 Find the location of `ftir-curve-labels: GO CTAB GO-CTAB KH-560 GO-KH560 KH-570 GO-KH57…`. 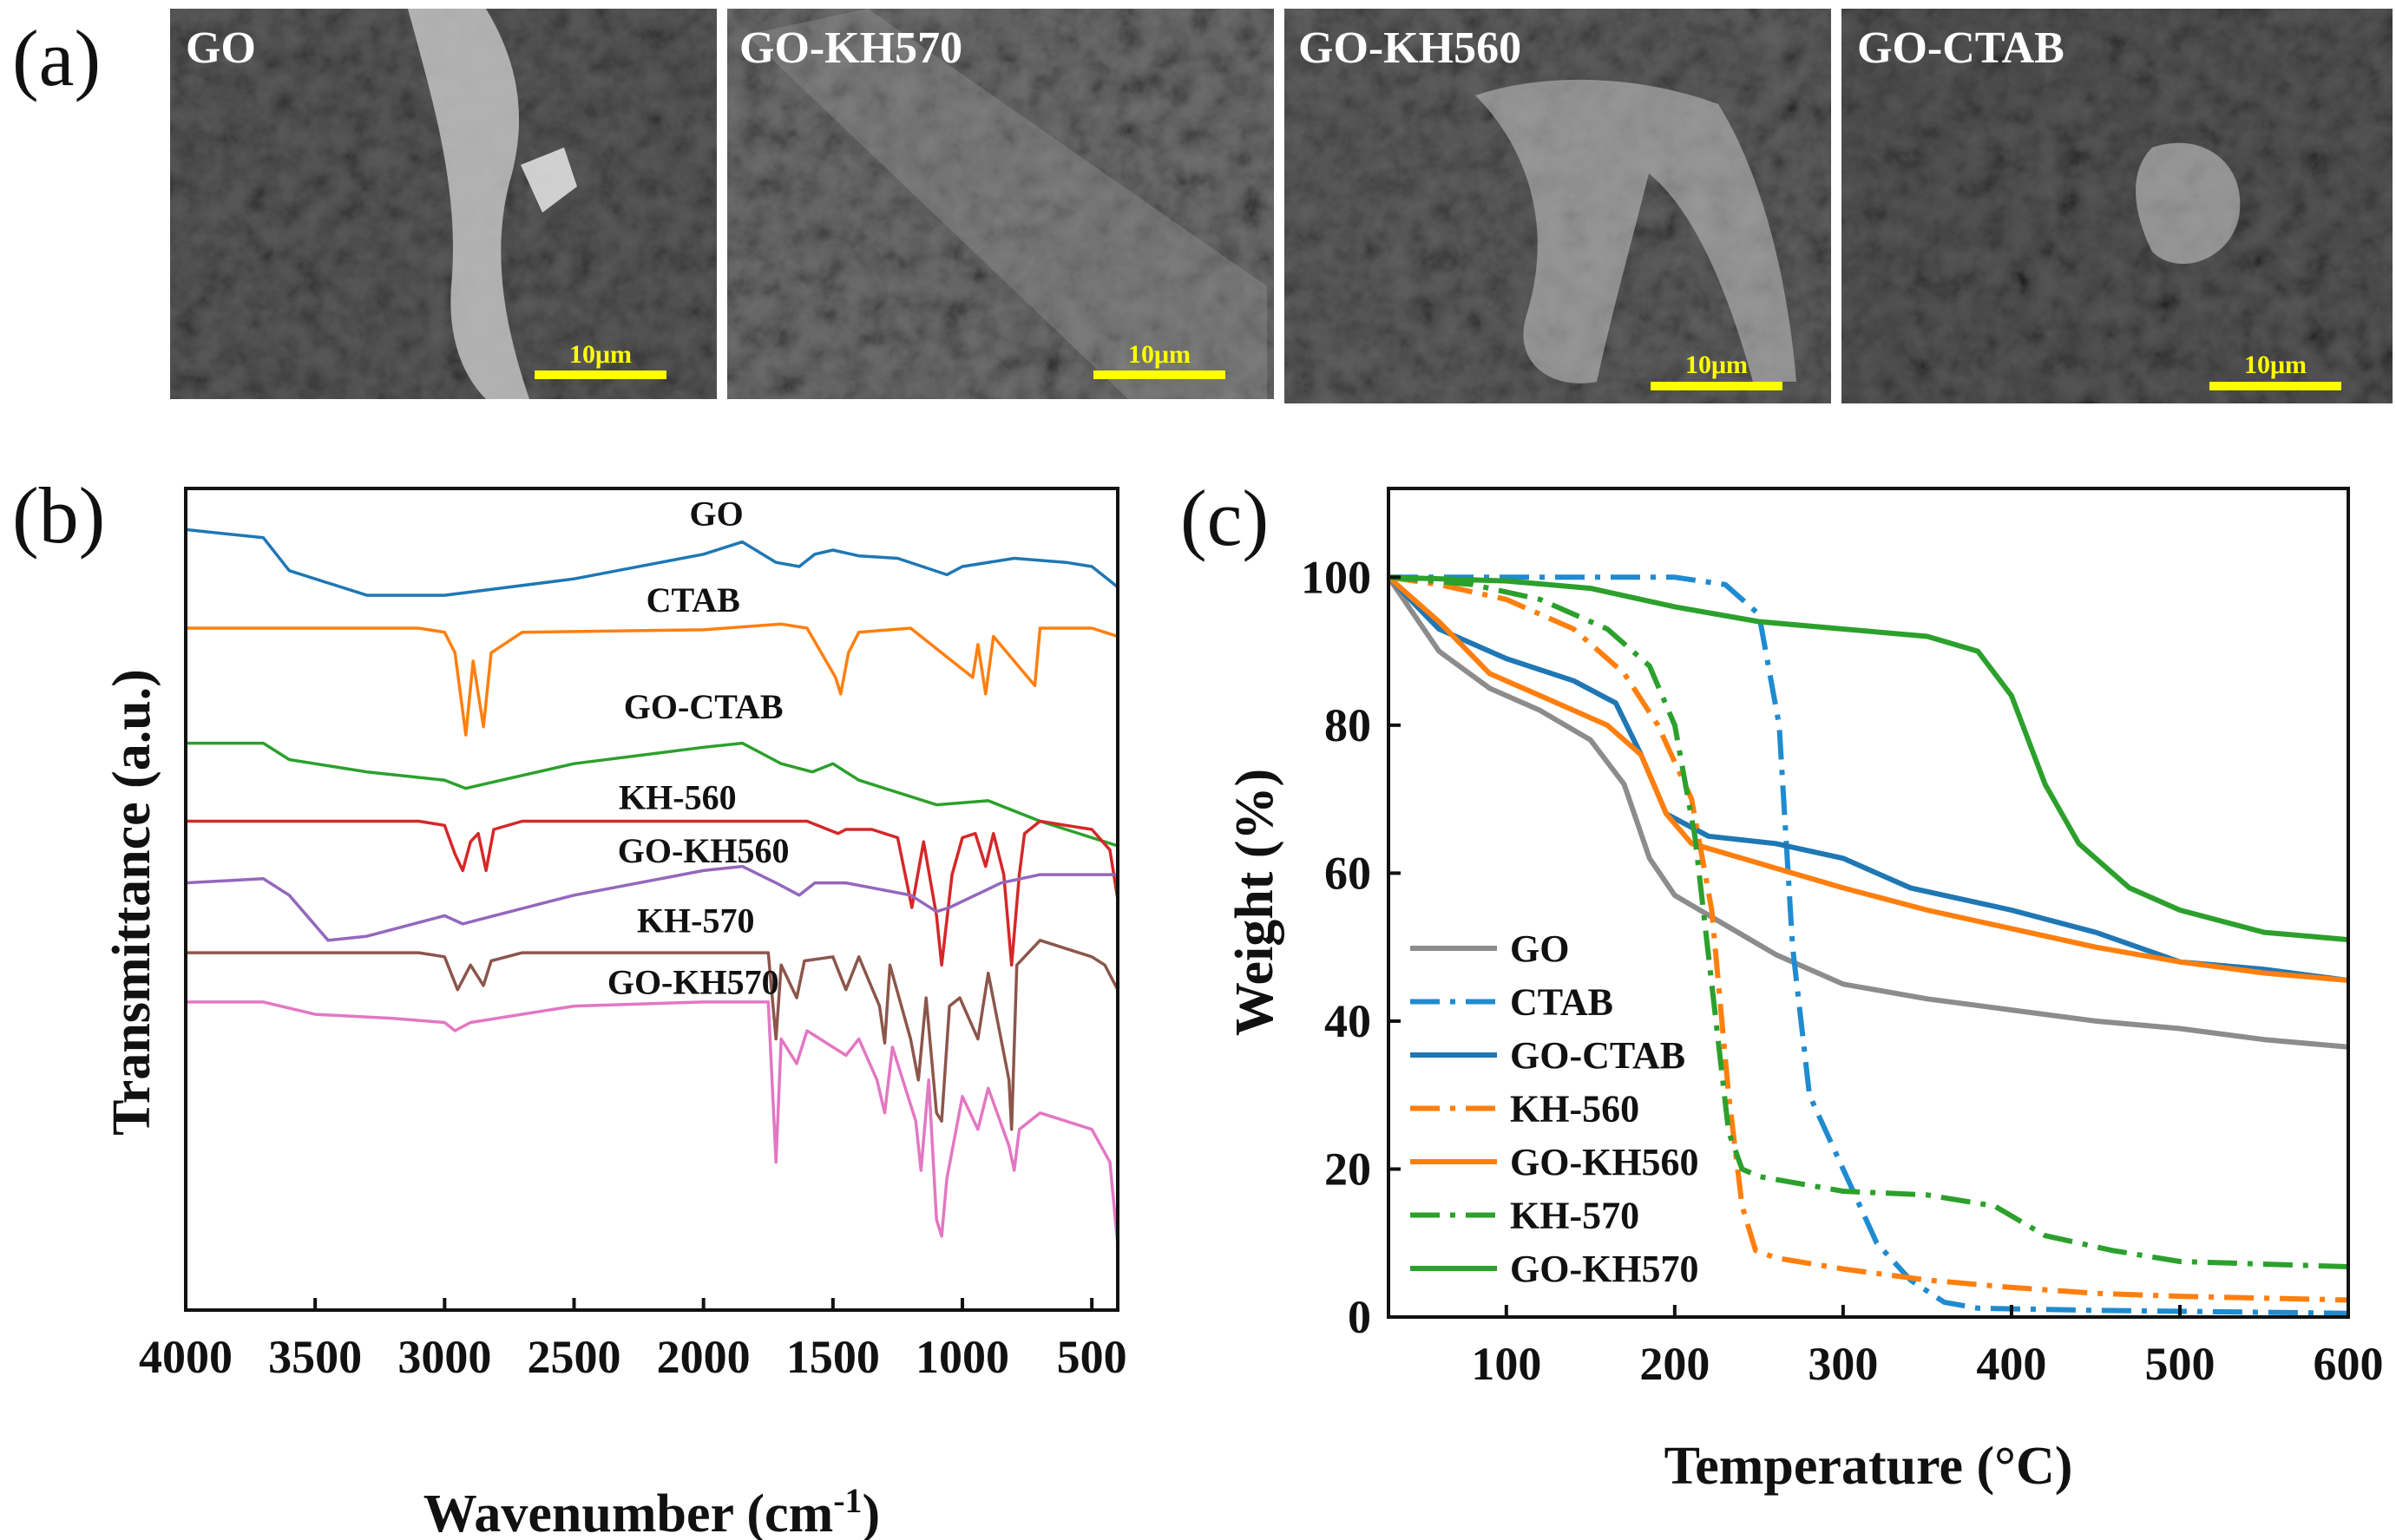

ftir-curve-labels: GO CTAB GO-CTAB KH-560 GO-KH560 KH-570 GO-KH57… is located at coordinates (698, 748).